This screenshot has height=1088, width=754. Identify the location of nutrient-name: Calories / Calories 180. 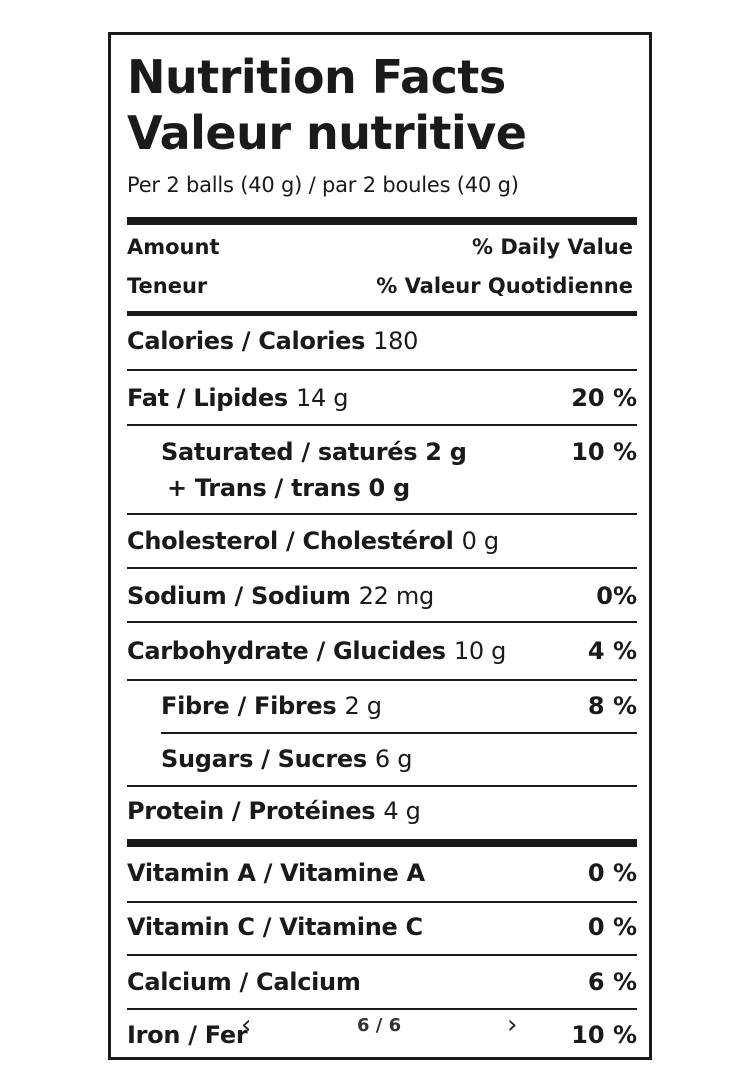
(273, 341).